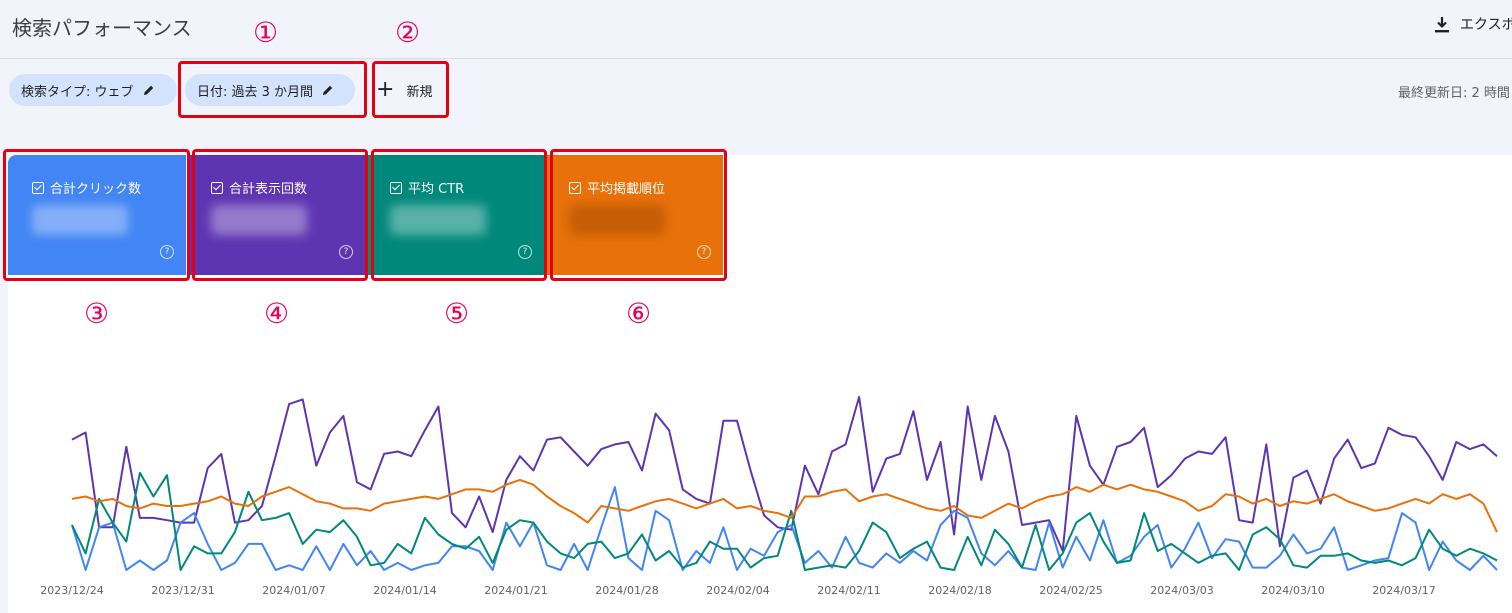  What do you see at coordinates (385, 89) in the screenshot?
I see `plus-icon: +` at bounding box center [385, 89].